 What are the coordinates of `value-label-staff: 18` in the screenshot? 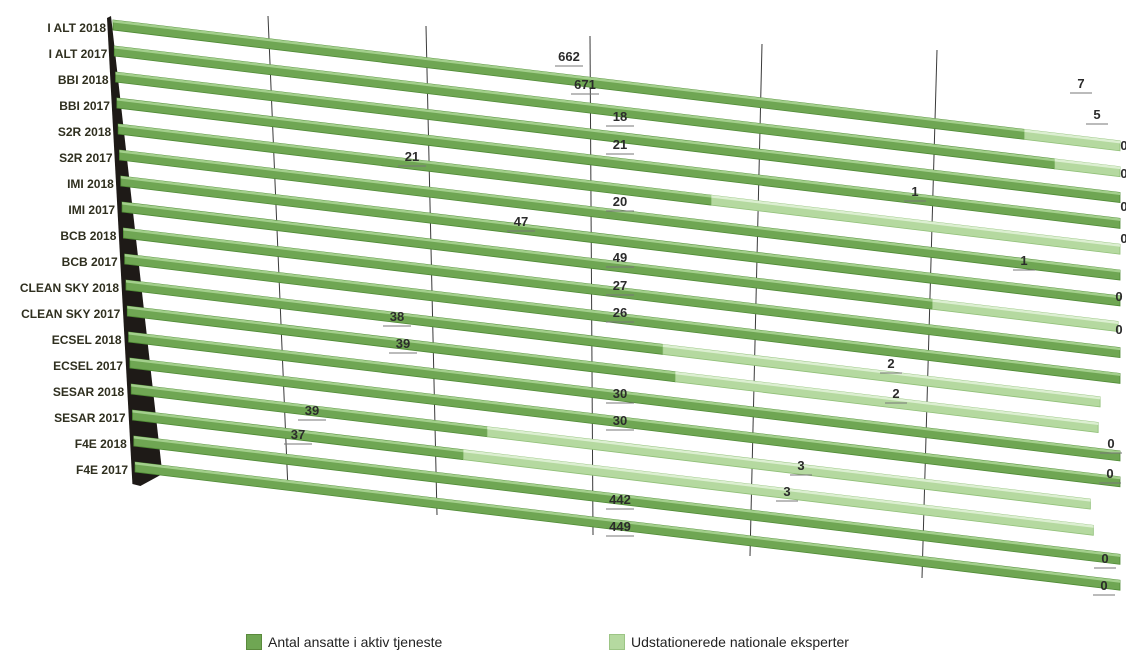 It's located at (620, 116).